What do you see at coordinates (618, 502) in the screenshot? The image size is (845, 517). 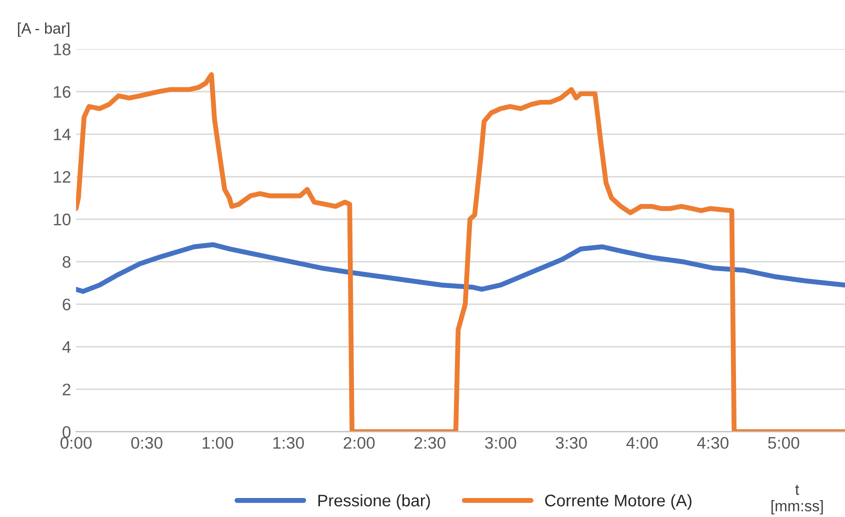 I see `legend-label: Corrente Motore (A)` at bounding box center [618, 502].